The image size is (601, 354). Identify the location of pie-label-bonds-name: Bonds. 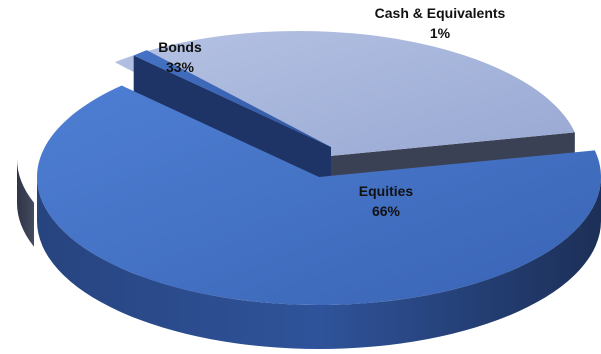
(180, 47).